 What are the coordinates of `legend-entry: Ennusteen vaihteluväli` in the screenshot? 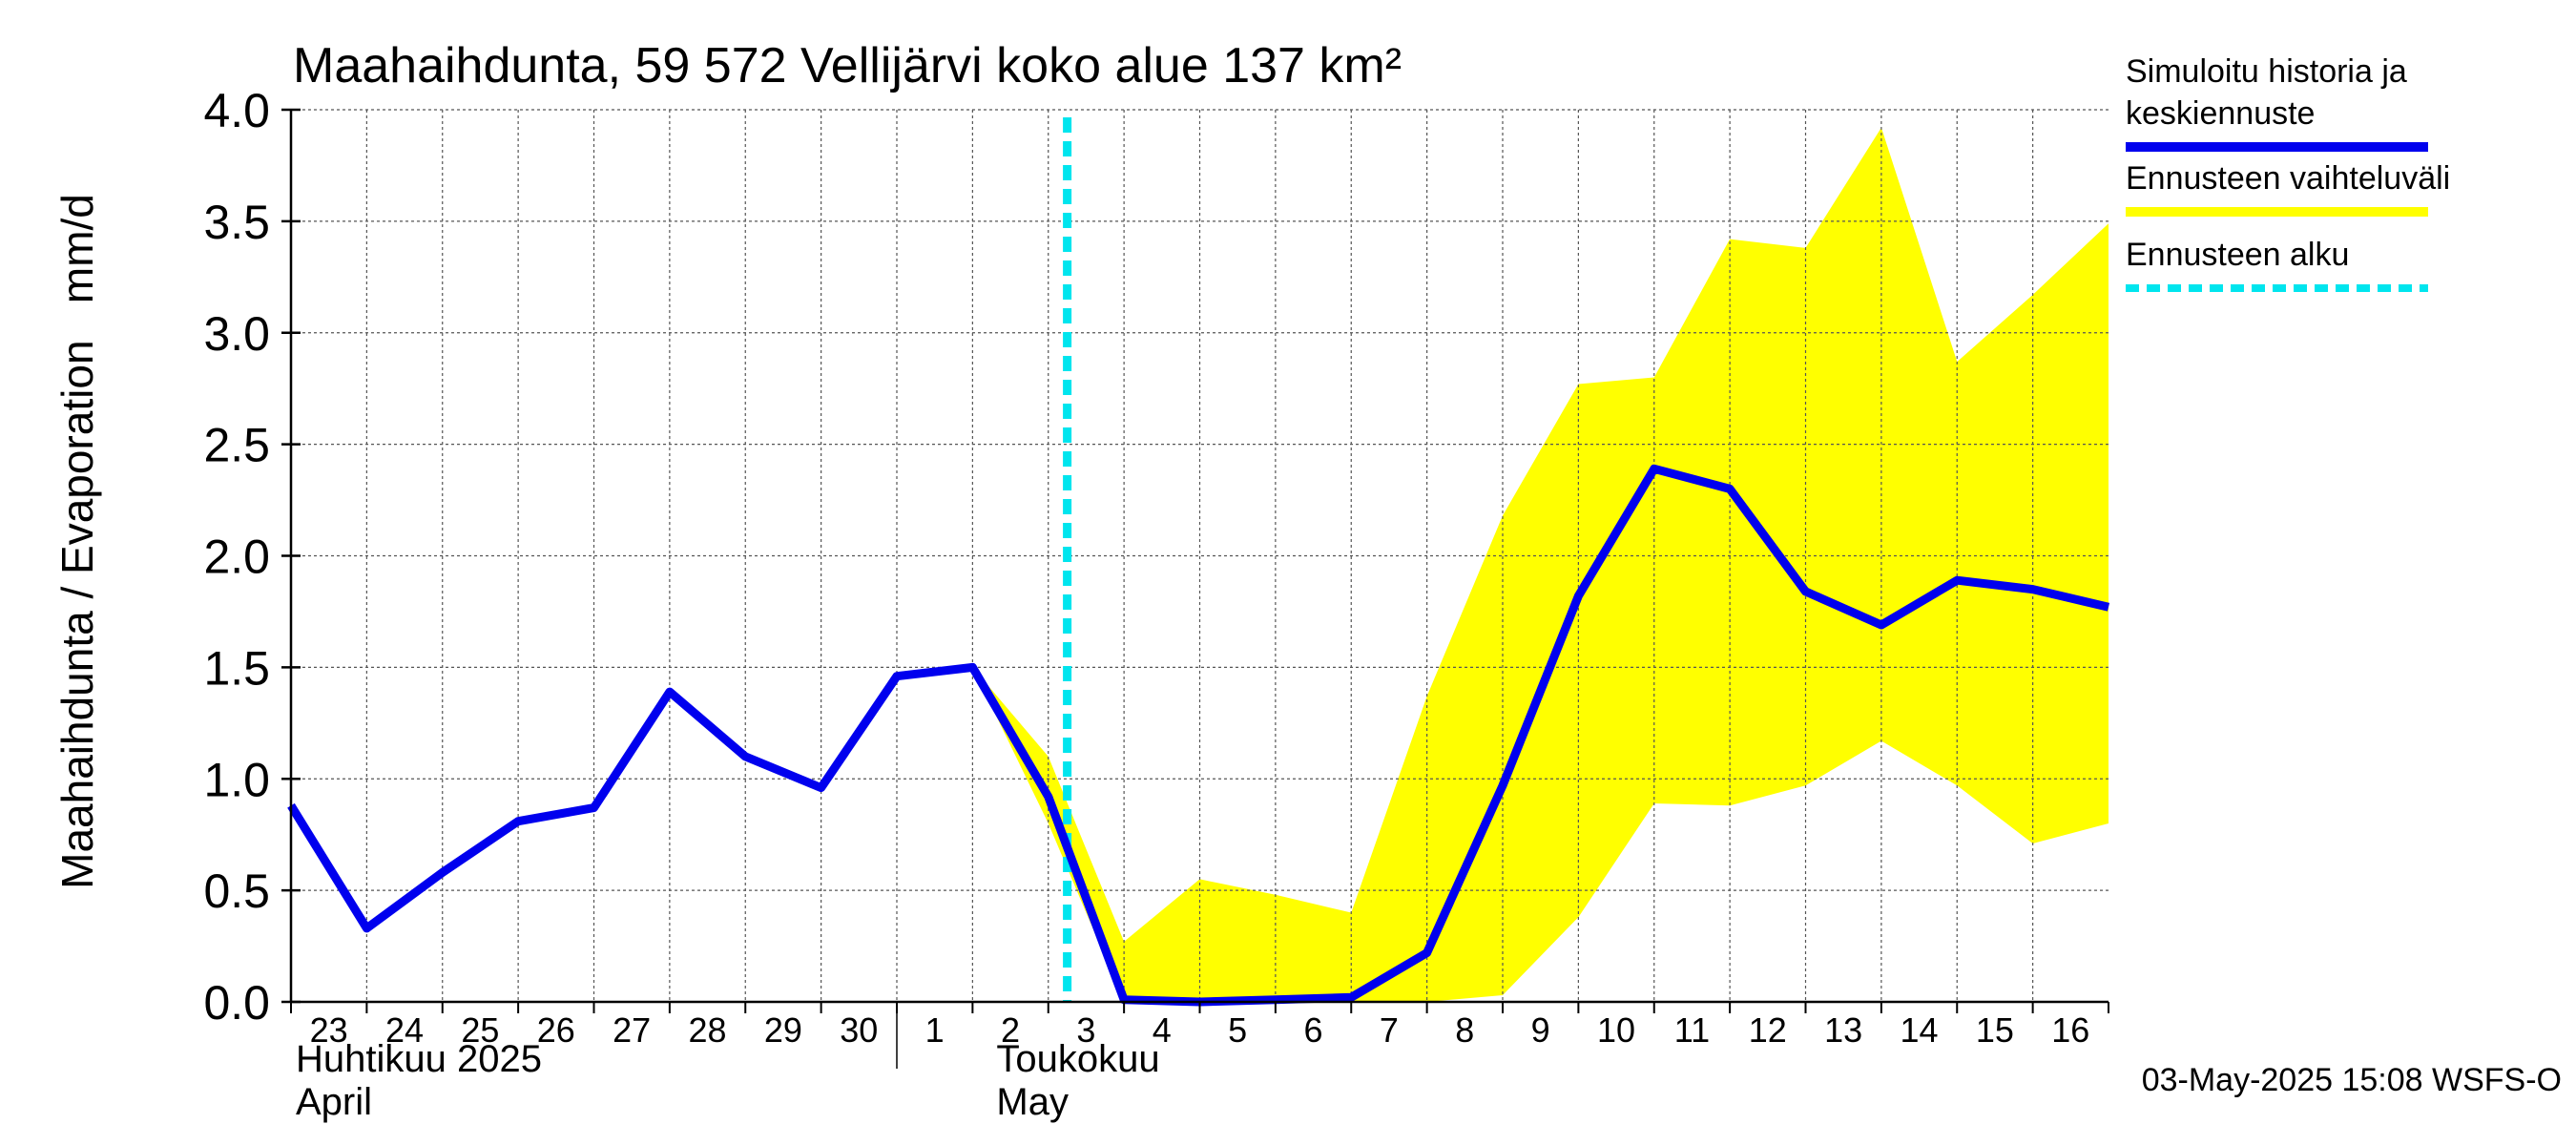 It's located at (2288, 188).